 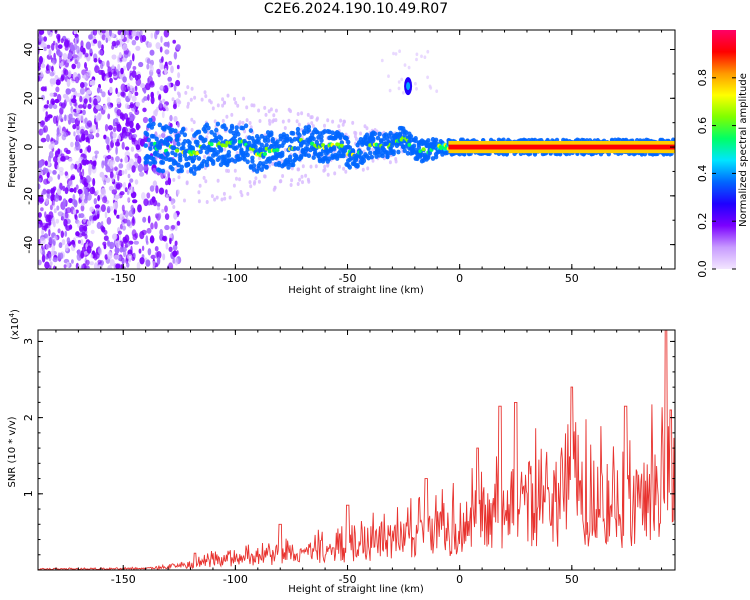 I want to click on spectrogram-x-tick-label: -50, so click(x=348, y=278).